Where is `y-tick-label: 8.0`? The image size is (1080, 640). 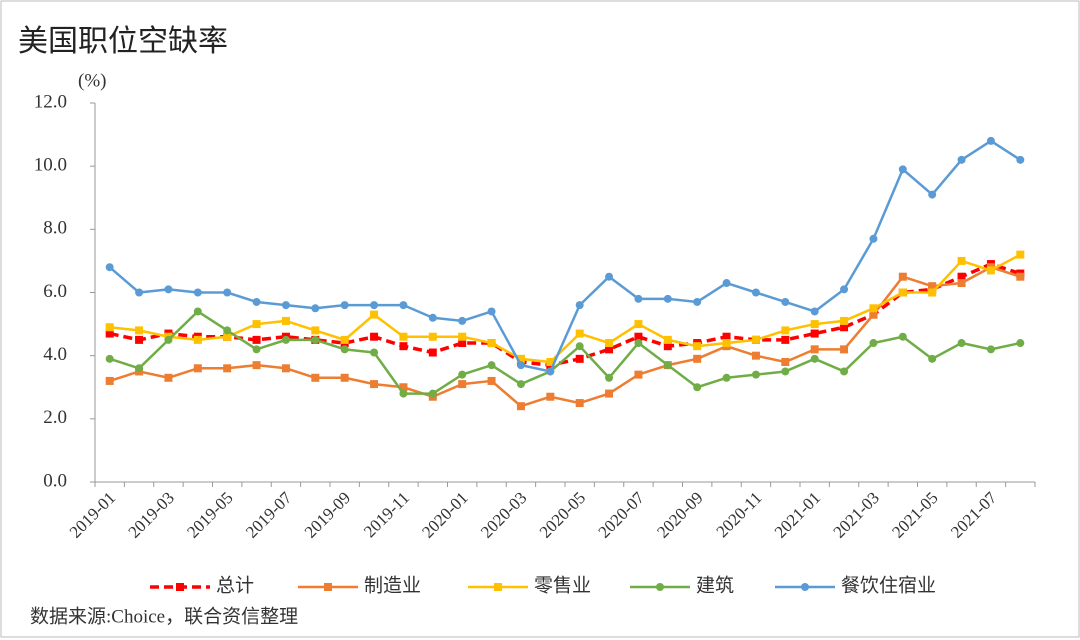
y-tick-label: 8.0 is located at coordinates (55, 228).